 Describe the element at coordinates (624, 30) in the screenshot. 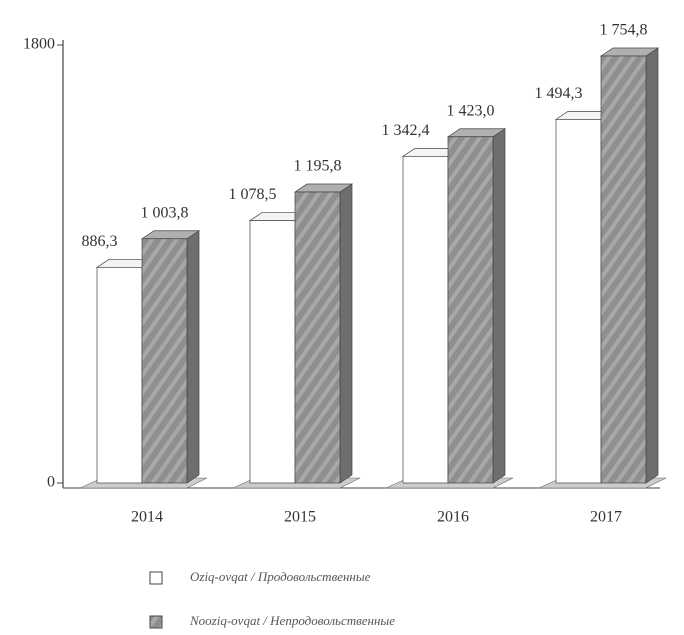

I see `value-label: 1 754,8` at that location.